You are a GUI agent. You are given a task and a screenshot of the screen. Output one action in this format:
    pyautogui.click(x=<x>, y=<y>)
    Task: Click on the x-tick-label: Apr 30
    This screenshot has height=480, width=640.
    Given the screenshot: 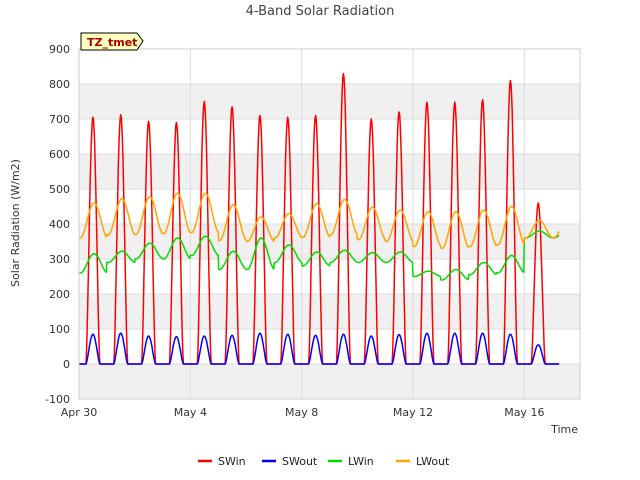 What is the action you would take?
    pyautogui.click(x=79, y=412)
    